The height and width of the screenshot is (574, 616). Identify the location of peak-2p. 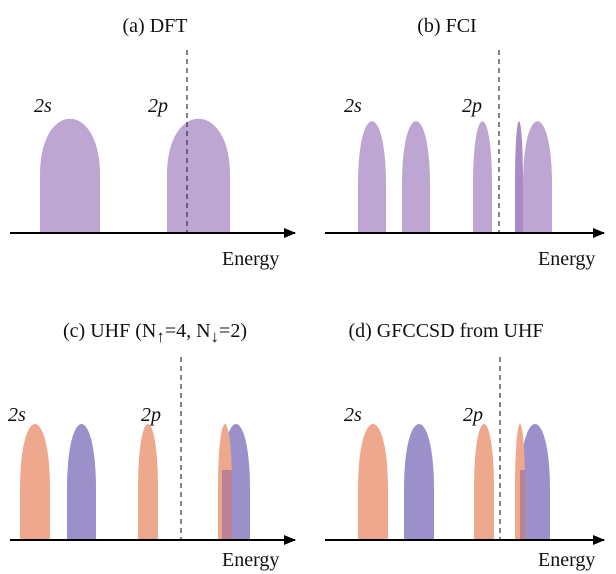
(198, 175).